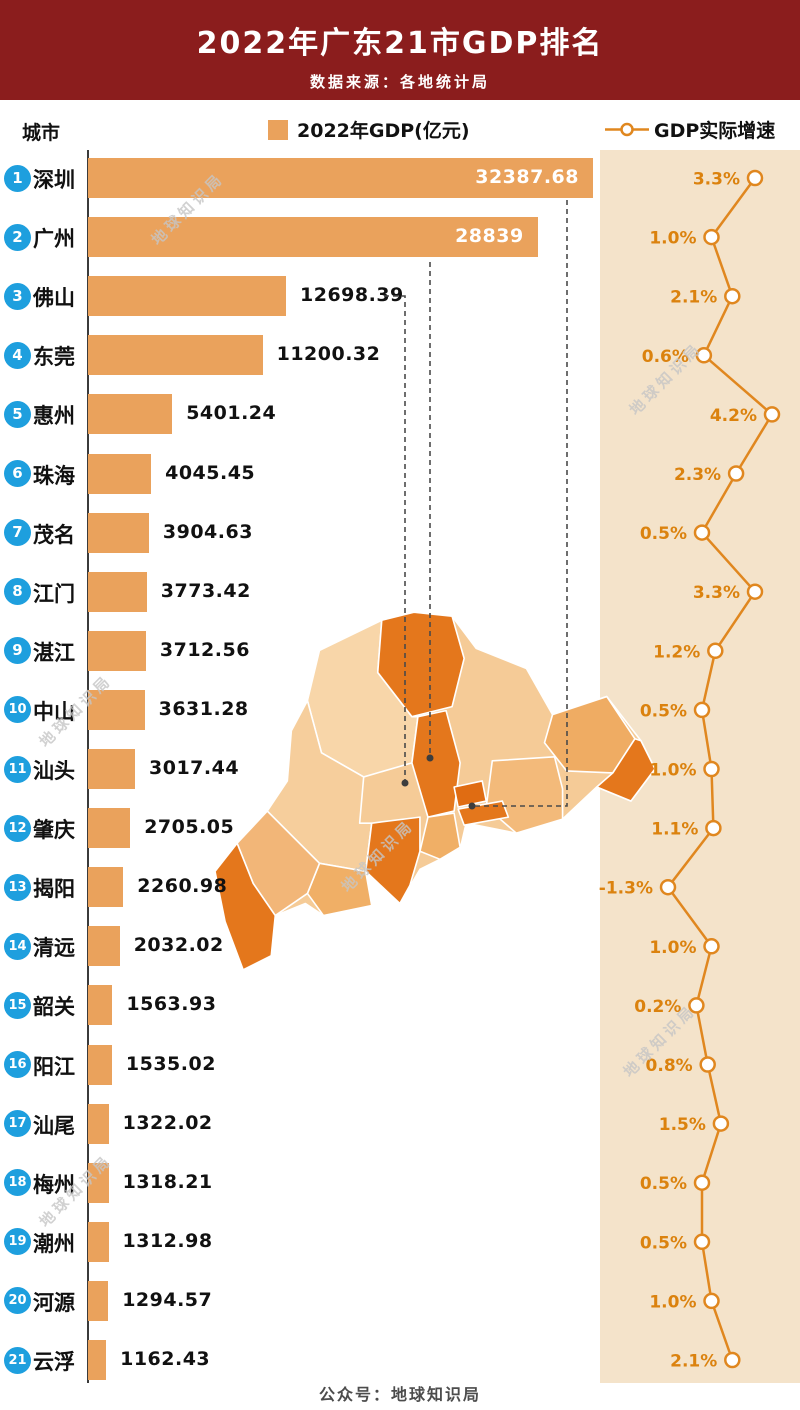 This screenshot has height=1410, width=800. Describe the element at coordinates (489, 236) in the screenshot. I see `gdp-value: 28839` at that location.